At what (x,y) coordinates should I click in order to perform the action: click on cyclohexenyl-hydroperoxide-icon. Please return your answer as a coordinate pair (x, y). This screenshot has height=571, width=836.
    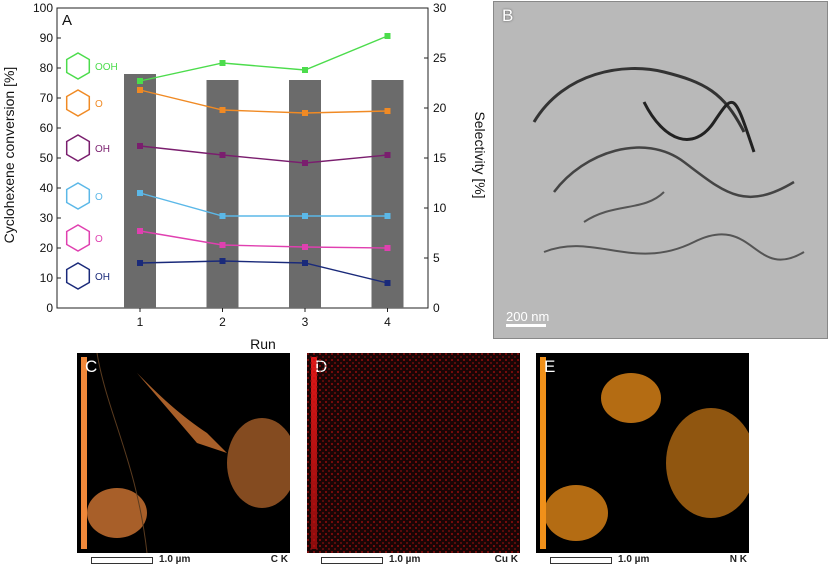
    Looking at the image, I should click on (78, 66).